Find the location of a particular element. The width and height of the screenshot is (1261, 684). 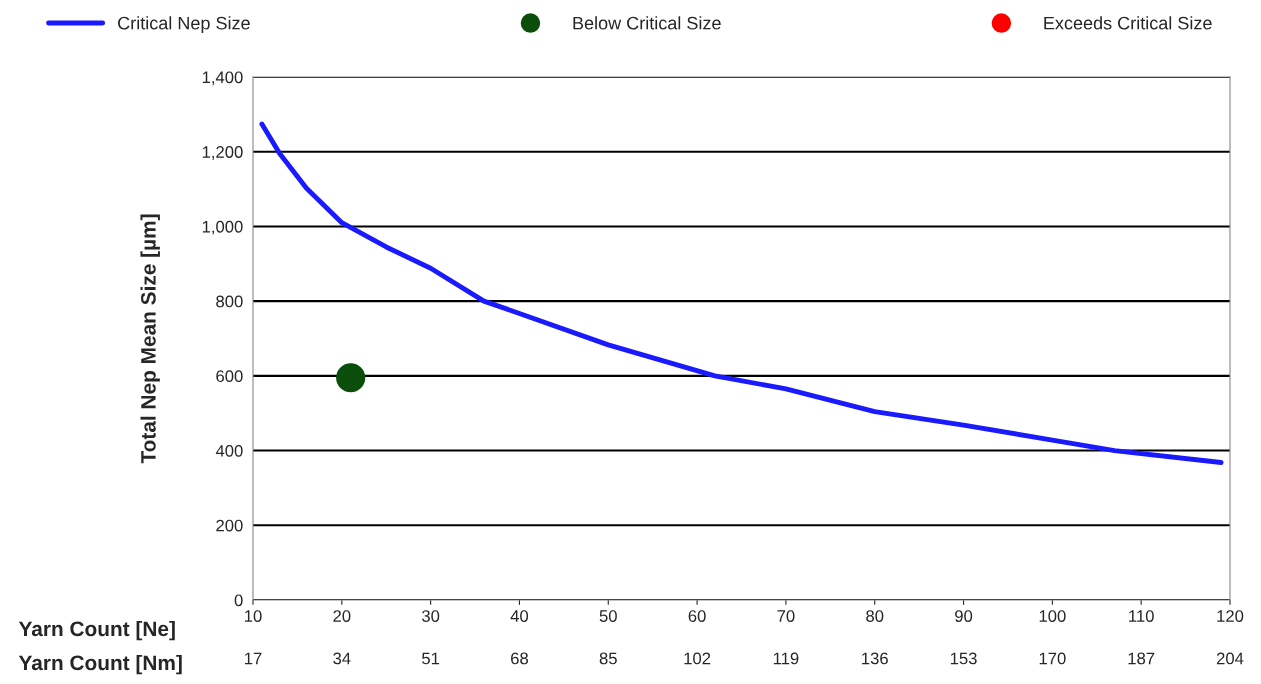

x2-tick-label: 170 is located at coordinates (1052, 658).